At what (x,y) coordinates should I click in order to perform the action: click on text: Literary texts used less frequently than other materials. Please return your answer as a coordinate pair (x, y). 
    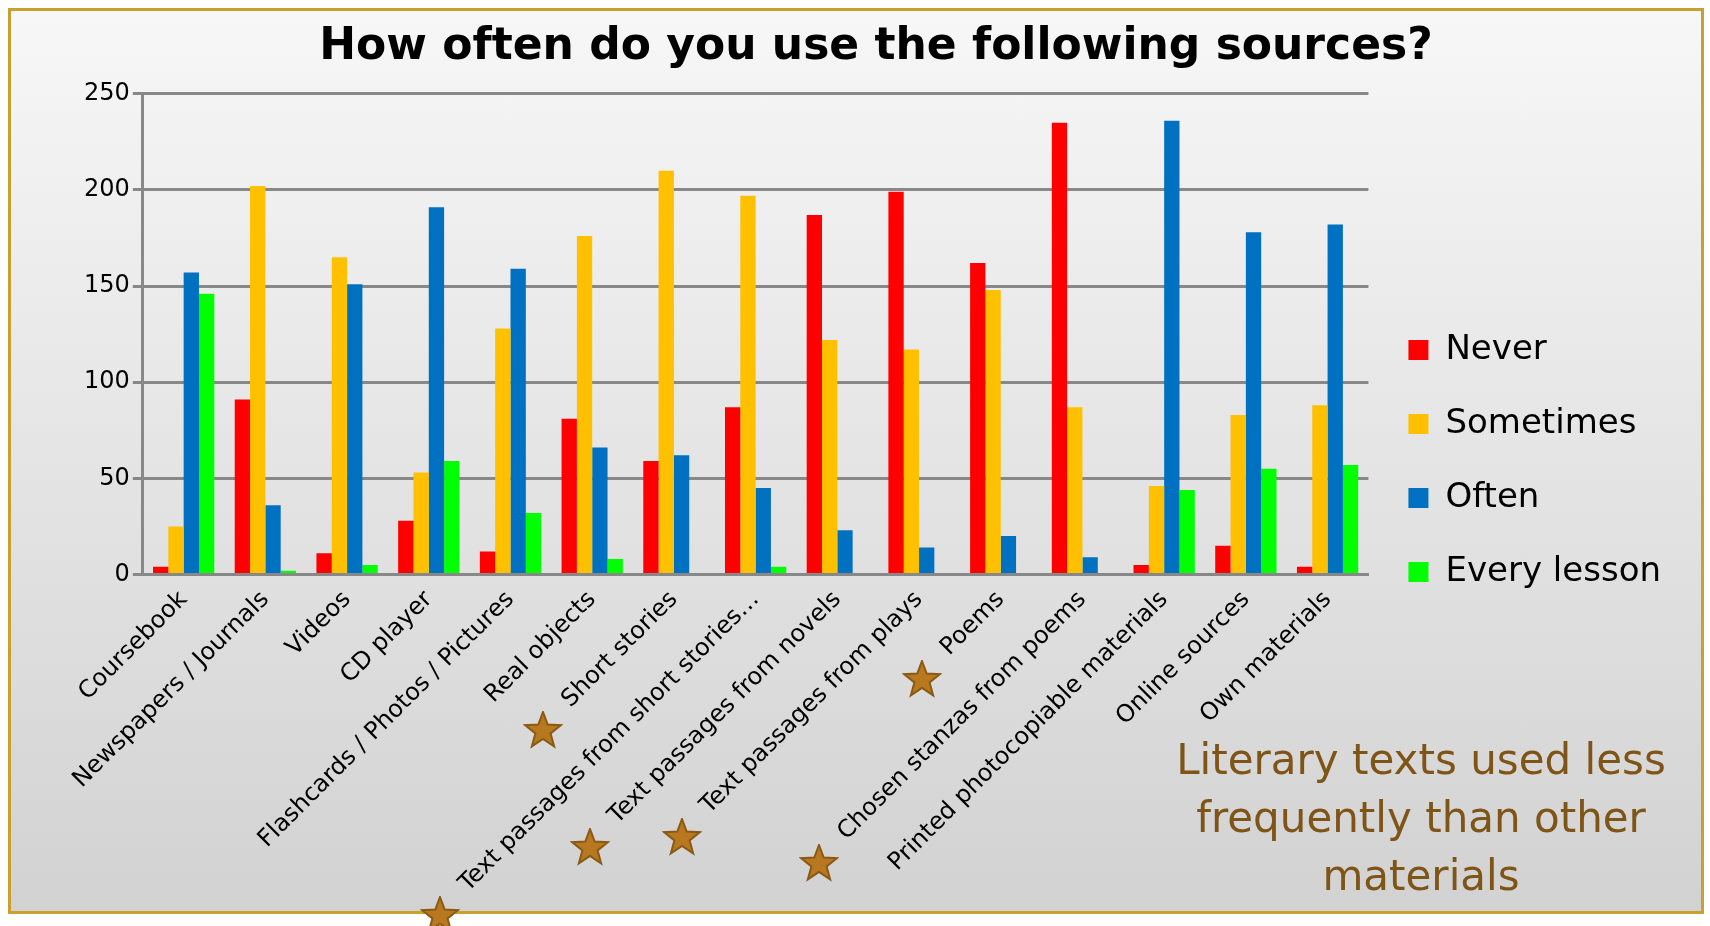
    Looking at the image, I should click on (1421, 817).